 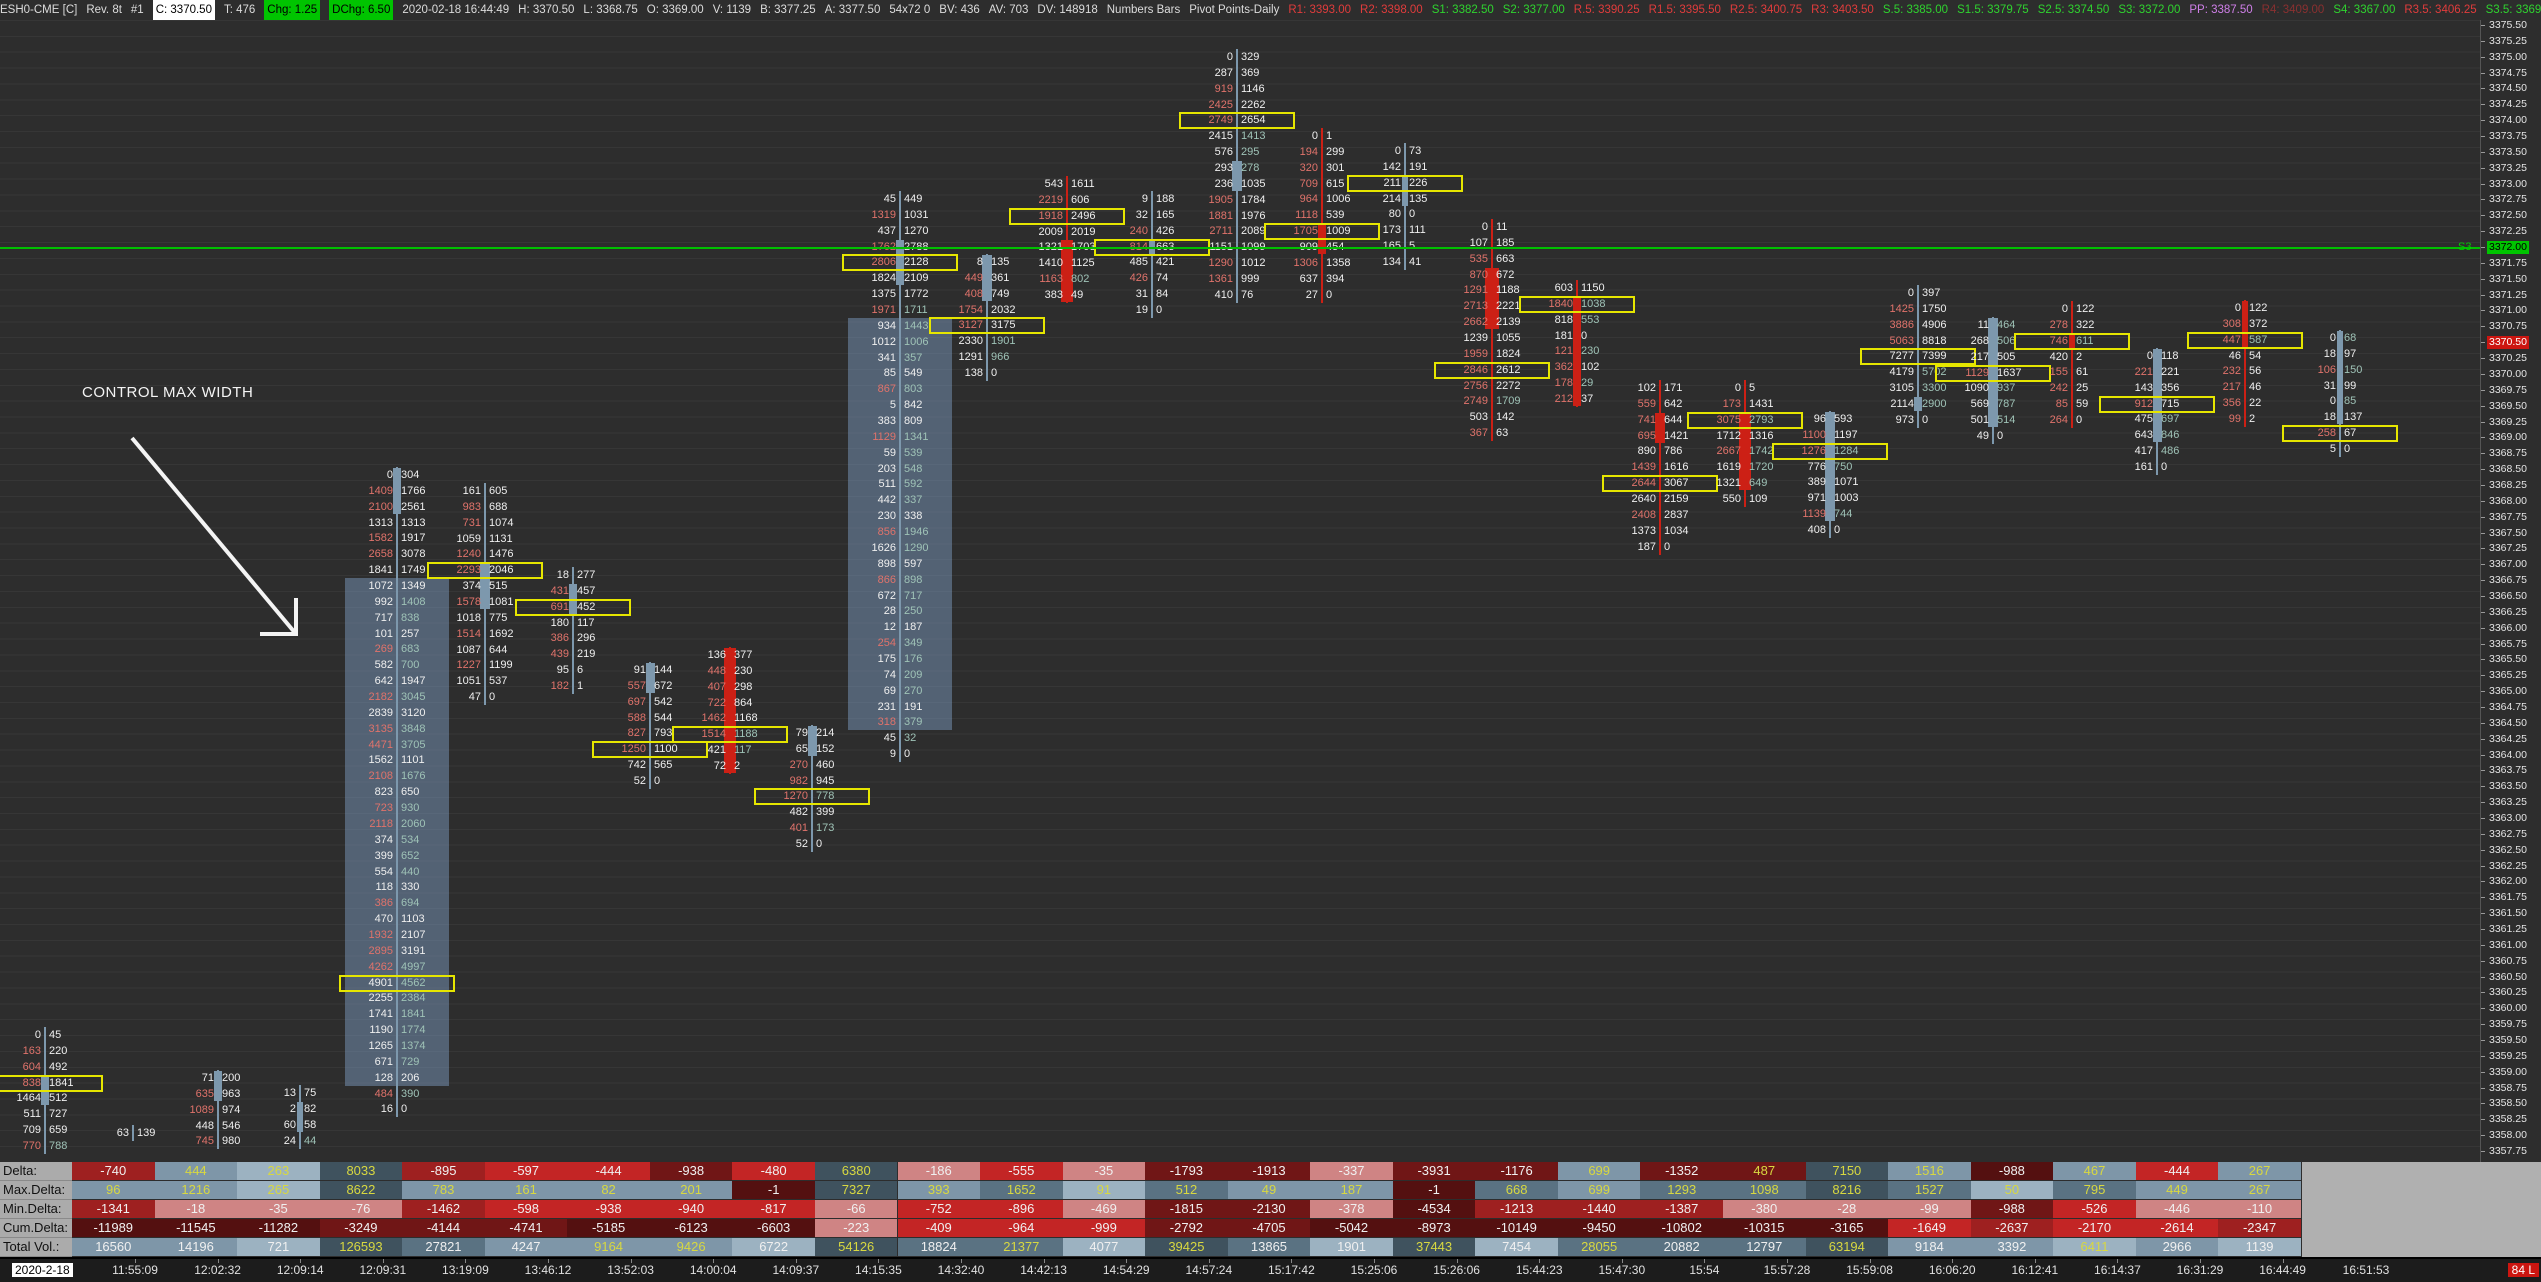 What do you see at coordinates (114, 1247) in the screenshot?
I see `table-cell: 16560` at bounding box center [114, 1247].